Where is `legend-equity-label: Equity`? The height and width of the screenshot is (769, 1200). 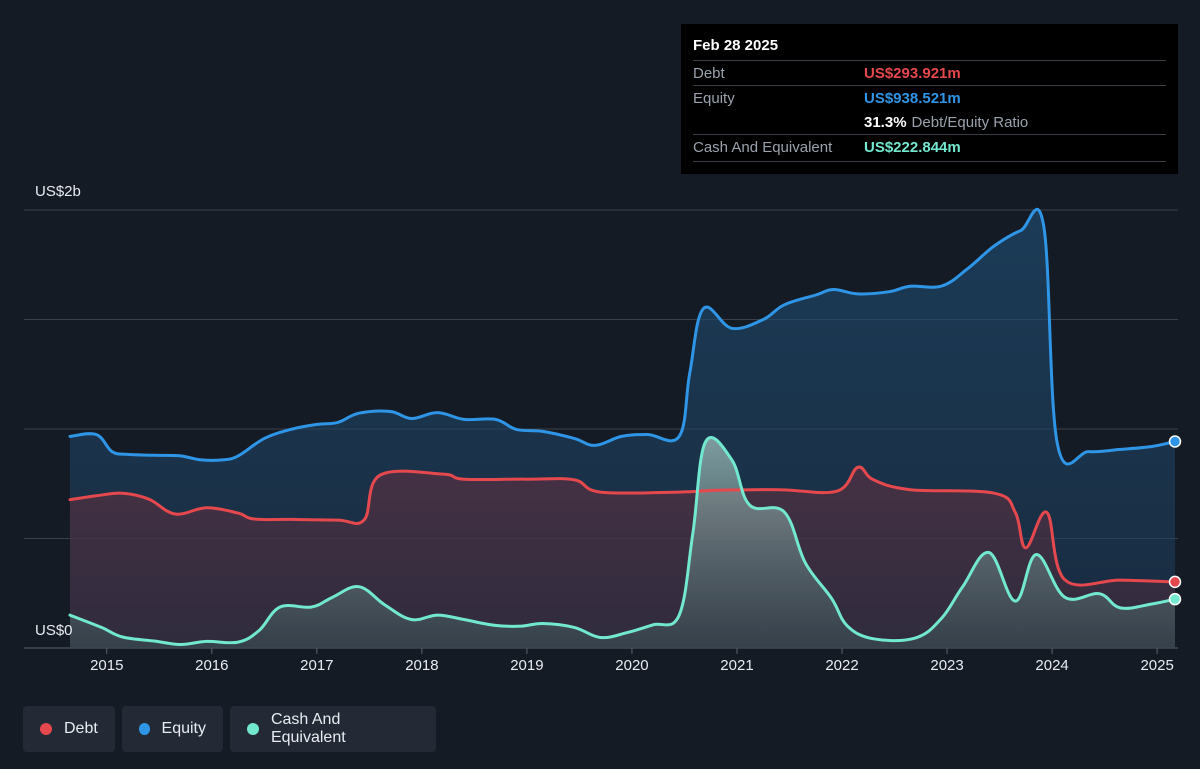 legend-equity-label: Equity is located at coordinates (183, 728).